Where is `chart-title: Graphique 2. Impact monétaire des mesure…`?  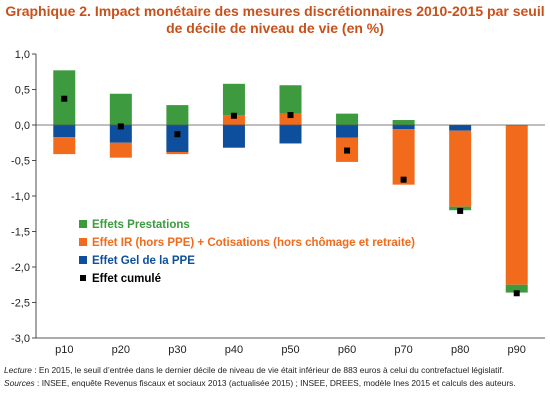 chart-title: Graphique 2. Impact monétaire des mesure… is located at coordinates (275, 20).